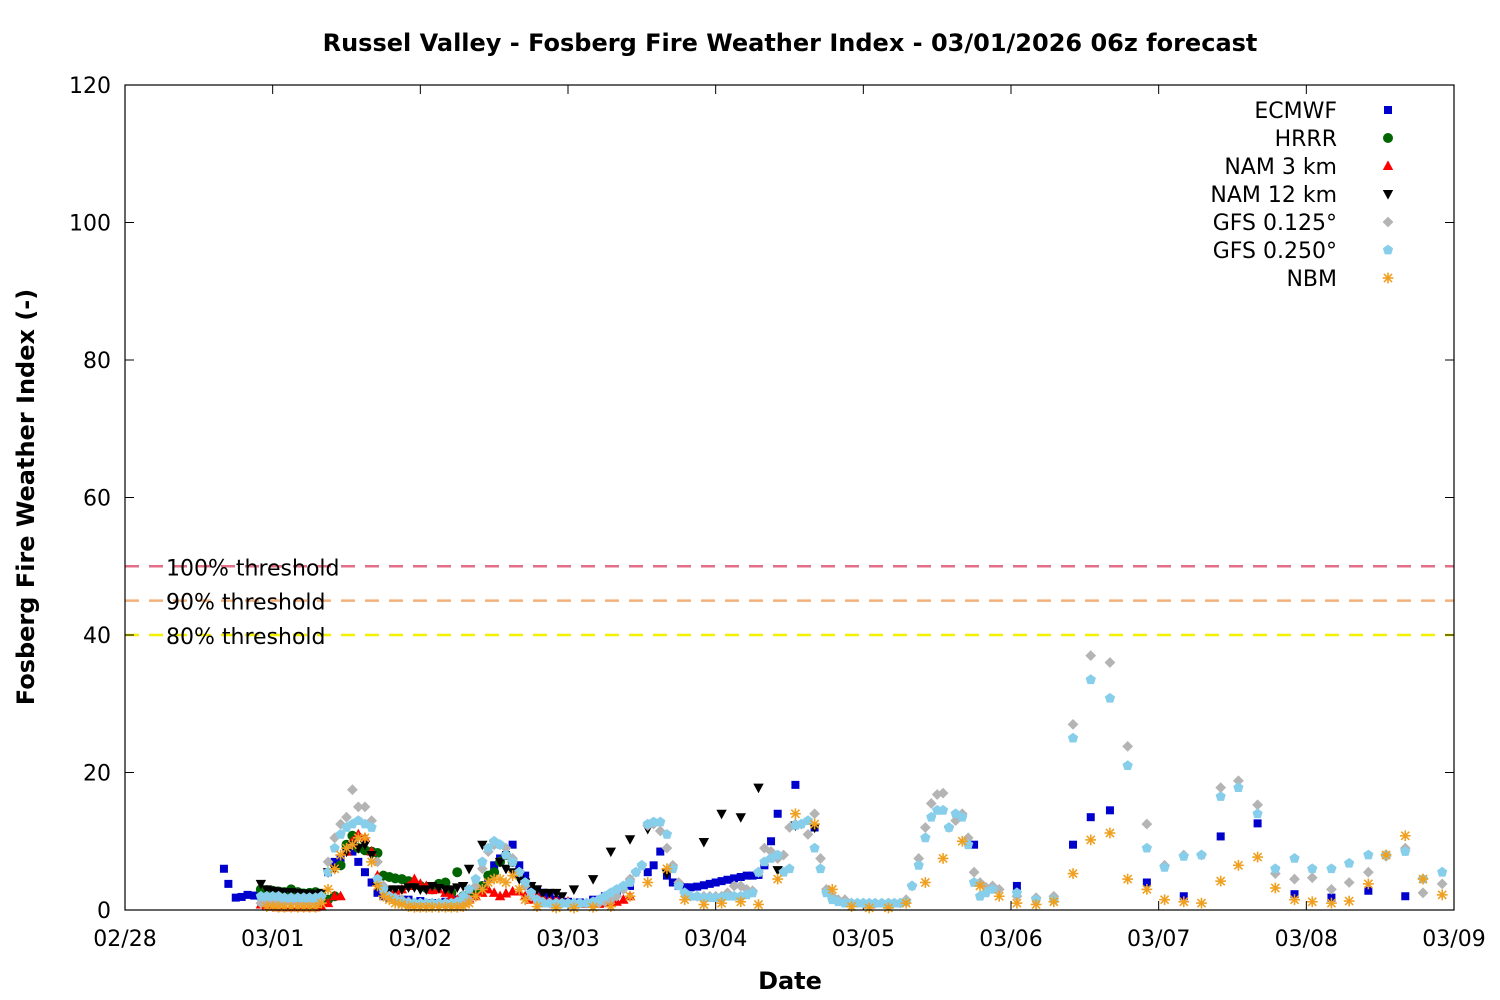 The width and height of the screenshot is (1500, 1000). I want to click on legend-label: NAM 3 km, so click(1280, 167).